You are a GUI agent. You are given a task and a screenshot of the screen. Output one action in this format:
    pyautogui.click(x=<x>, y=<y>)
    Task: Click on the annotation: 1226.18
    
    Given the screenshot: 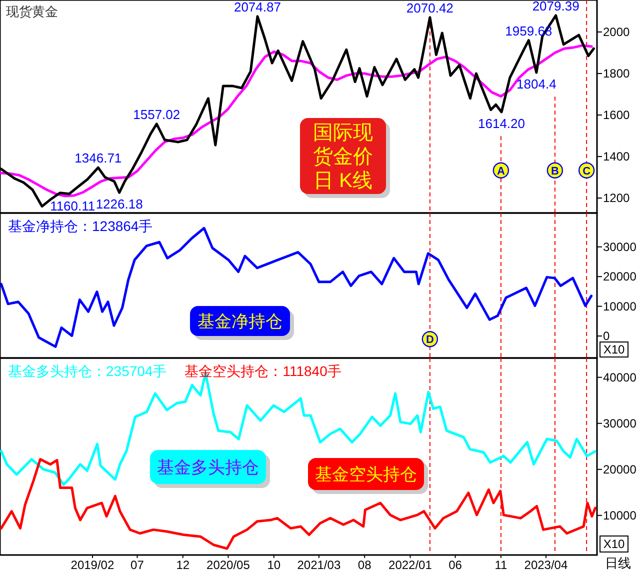 What is the action you would take?
    pyautogui.click(x=119, y=204)
    